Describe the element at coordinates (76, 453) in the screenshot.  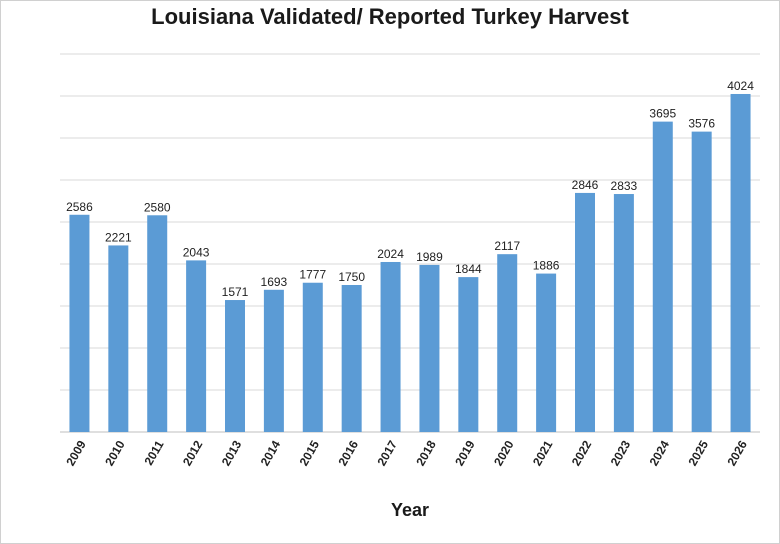
I see `x-tick-2009: 2009` at that location.